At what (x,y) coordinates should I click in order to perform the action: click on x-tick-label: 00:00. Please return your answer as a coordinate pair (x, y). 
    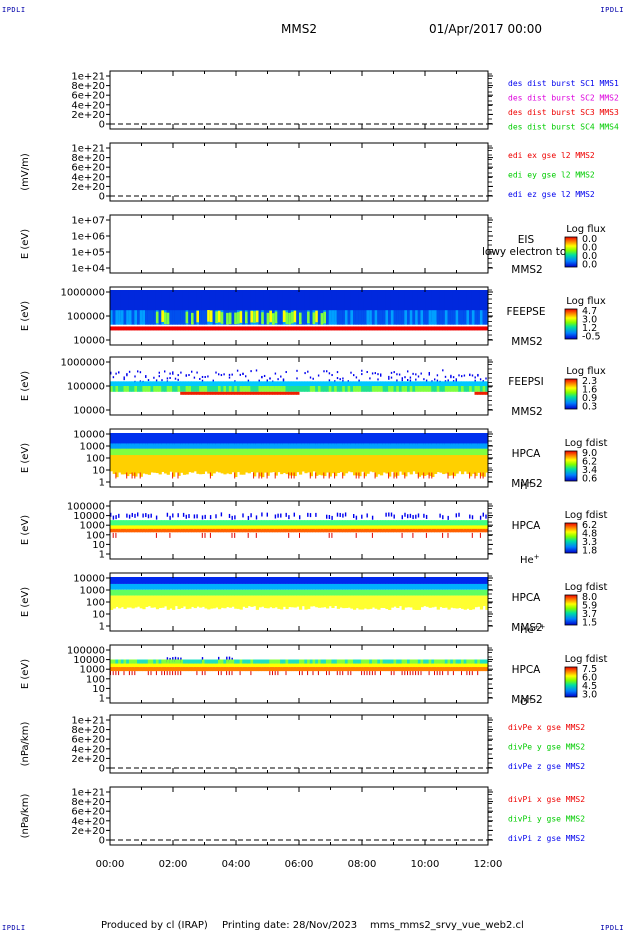
    Looking at the image, I should click on (110, 864).